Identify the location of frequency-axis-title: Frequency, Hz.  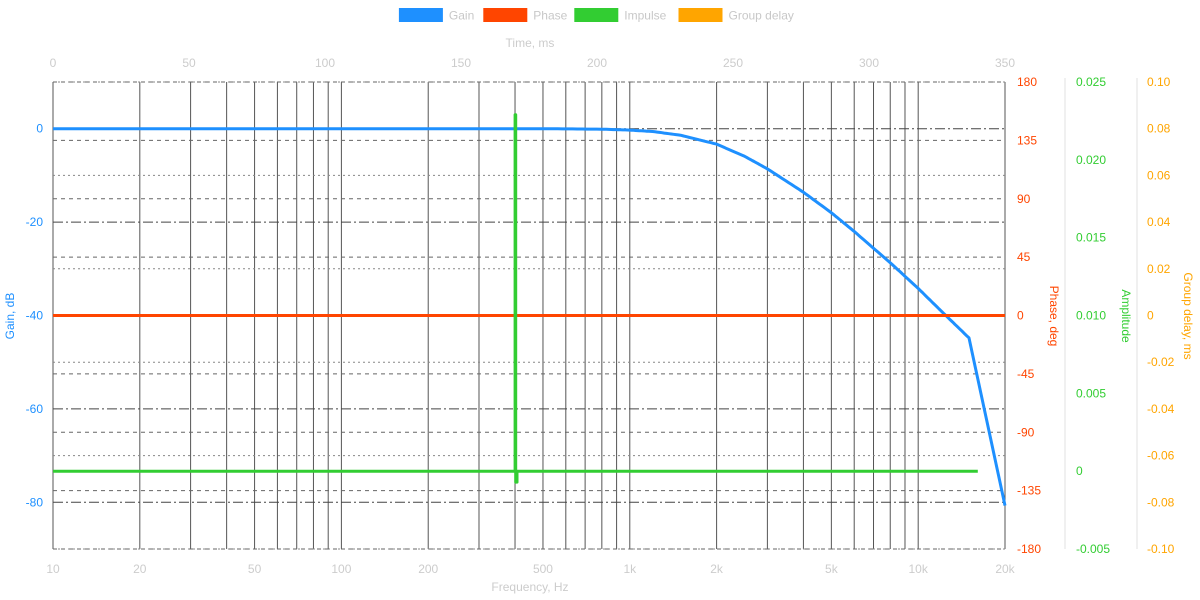
(529, 587).